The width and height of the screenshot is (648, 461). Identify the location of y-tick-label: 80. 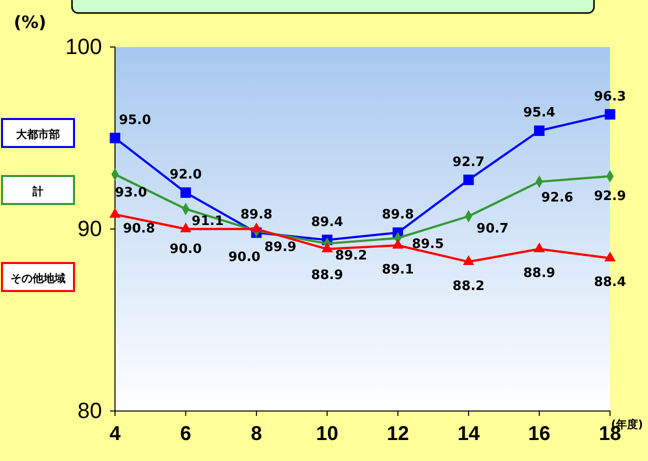
(90, 411).